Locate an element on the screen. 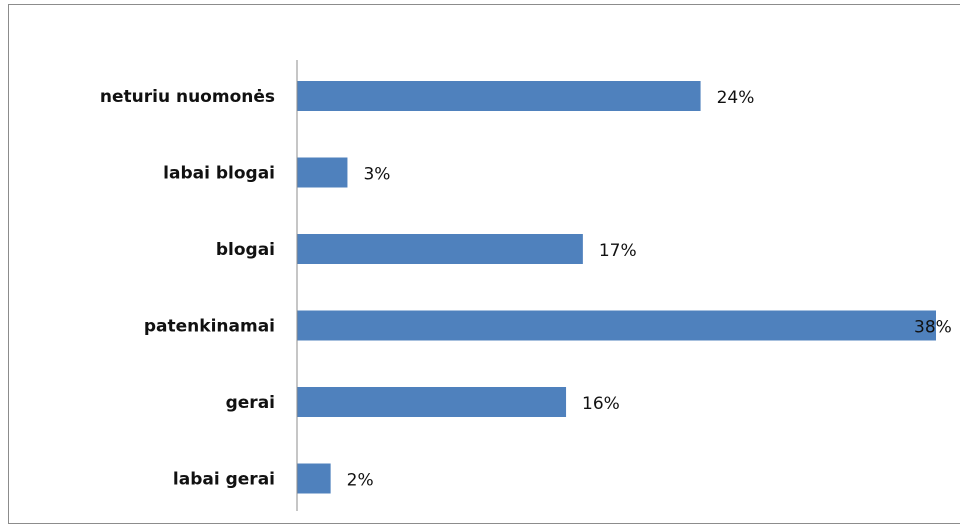  category-label-4: gerai is located at coordinates (250, 403).